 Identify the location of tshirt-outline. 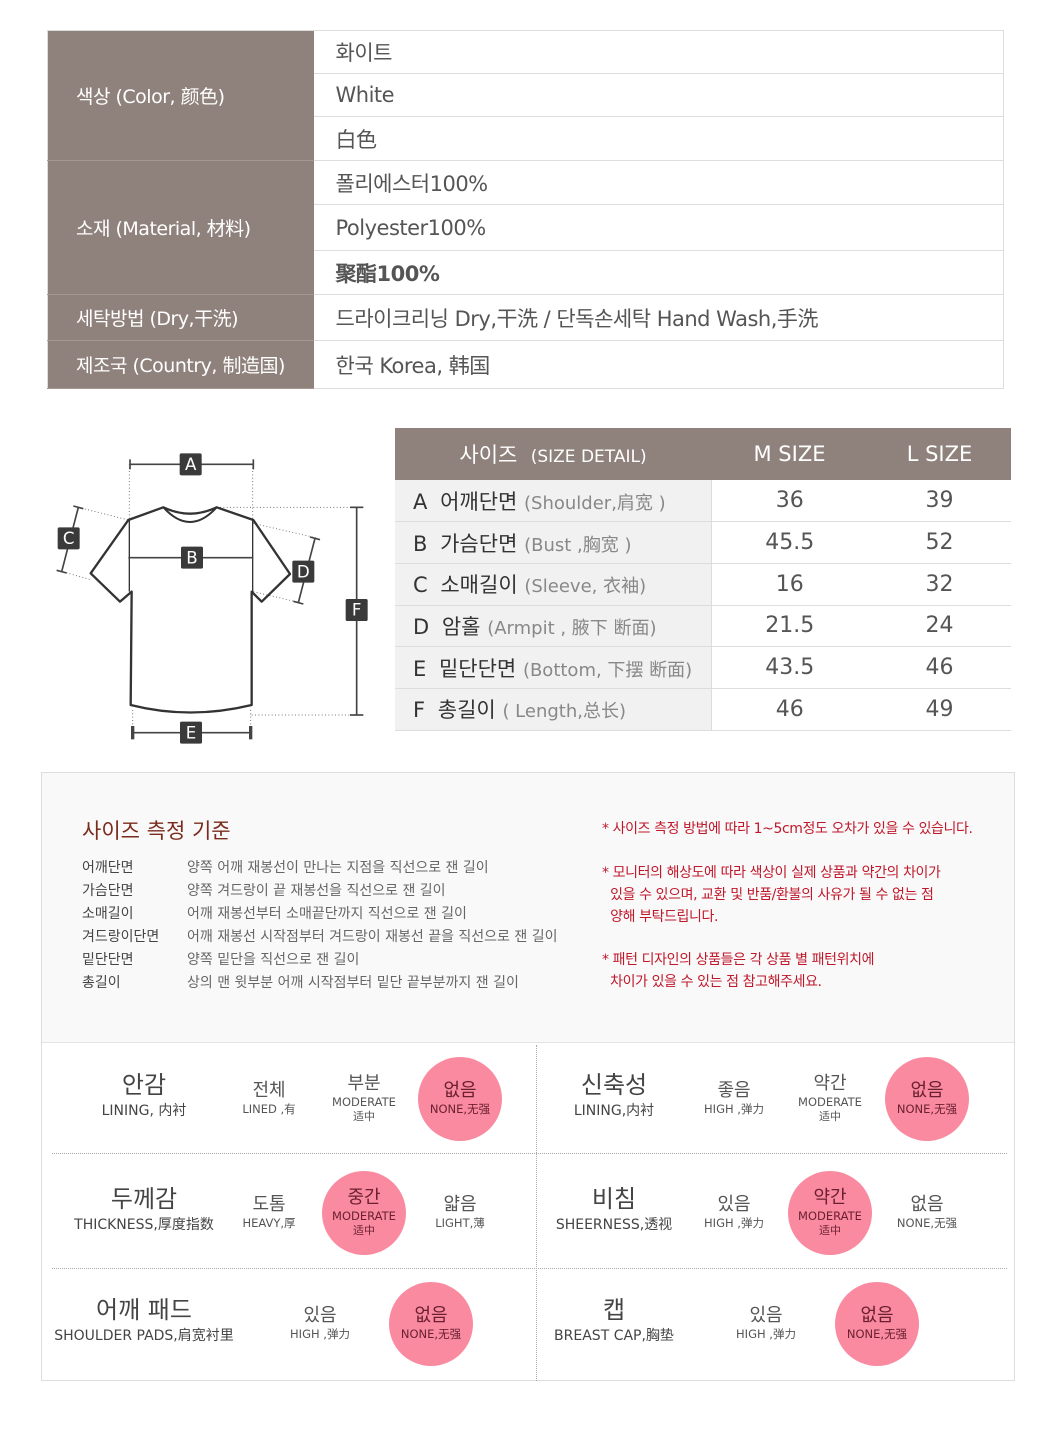
(190, 610).